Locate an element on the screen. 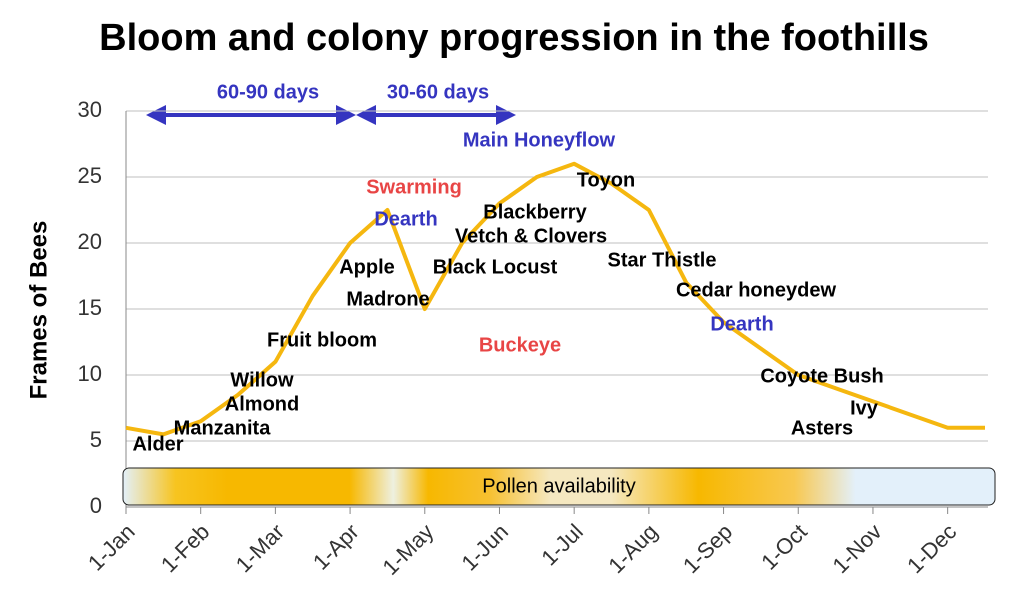  y-tick-label: 15 is located at coordinates (90, 307).